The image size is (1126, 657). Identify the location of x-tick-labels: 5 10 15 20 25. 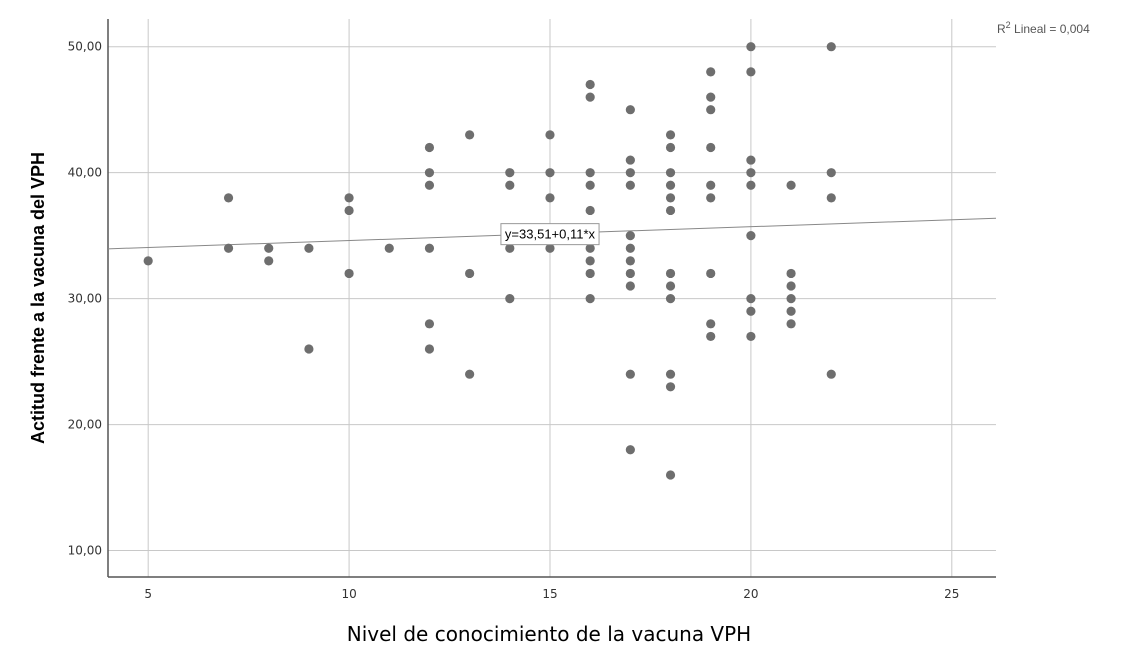
(551, 594).